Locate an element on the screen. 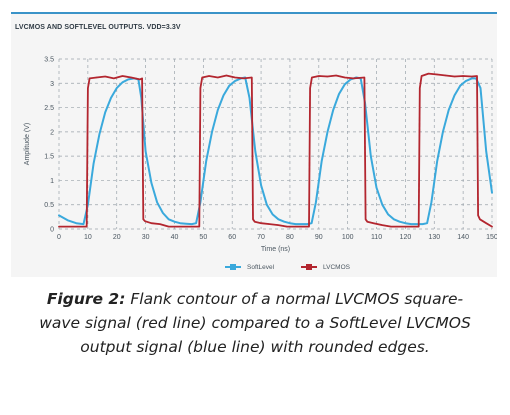  x-tick-label: 150 is located at coordinates (491, 237).